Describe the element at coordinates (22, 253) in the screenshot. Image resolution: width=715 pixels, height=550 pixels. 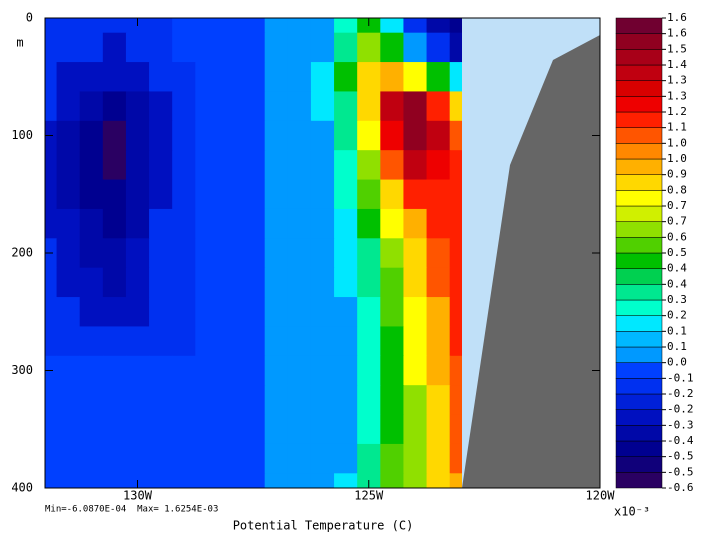
I see `y-tick-label: 200` at that location.